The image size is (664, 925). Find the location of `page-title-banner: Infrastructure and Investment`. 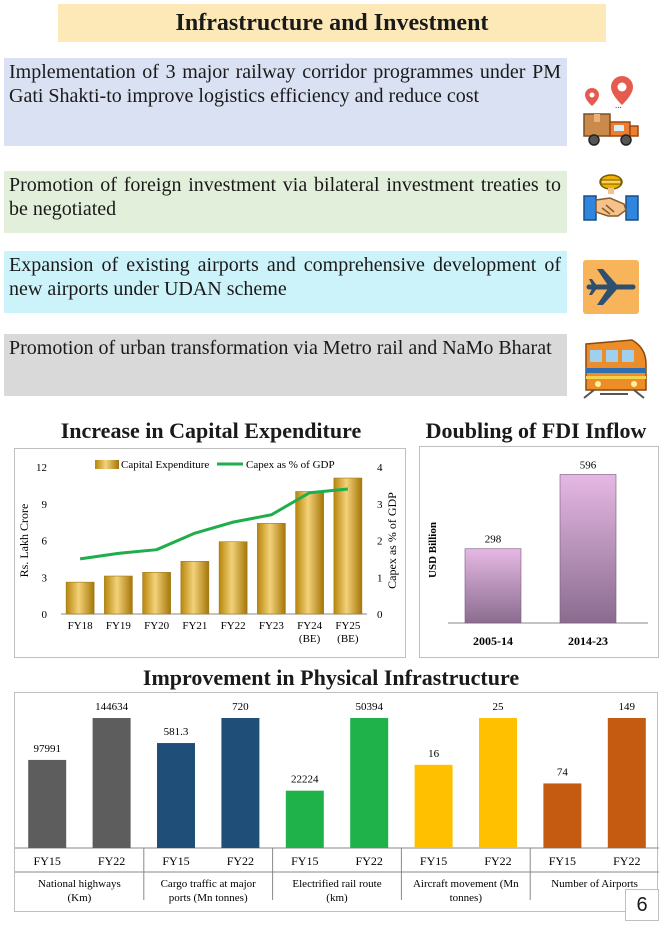

page-title-banner: Infrastructure and Investment is located at coordinates (332, 23).